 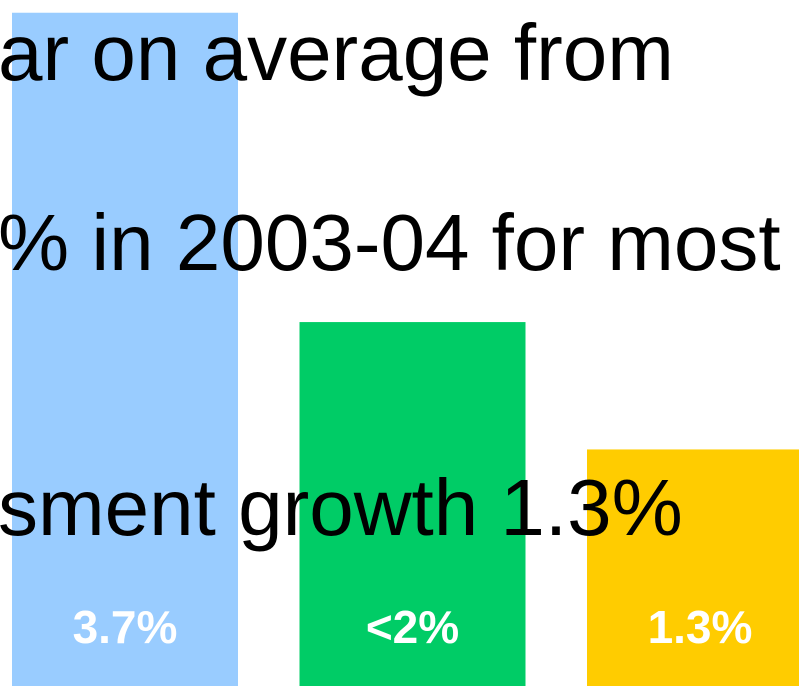 What do you see at coordinates (390, 242) in the screenshot?
I see `annotation: % in 2003-04 for most` at bounding box center [390, 242].